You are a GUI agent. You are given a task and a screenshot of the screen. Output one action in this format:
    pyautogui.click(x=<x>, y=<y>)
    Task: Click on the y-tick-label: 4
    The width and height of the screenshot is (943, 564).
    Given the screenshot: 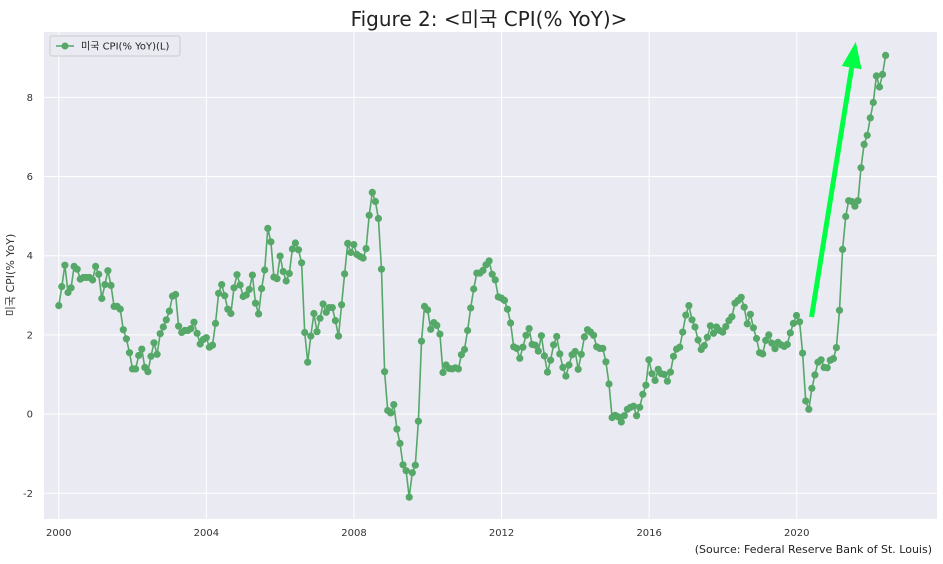 What is the action you would take?
    pyautogui.click(x=30, y=256)
    